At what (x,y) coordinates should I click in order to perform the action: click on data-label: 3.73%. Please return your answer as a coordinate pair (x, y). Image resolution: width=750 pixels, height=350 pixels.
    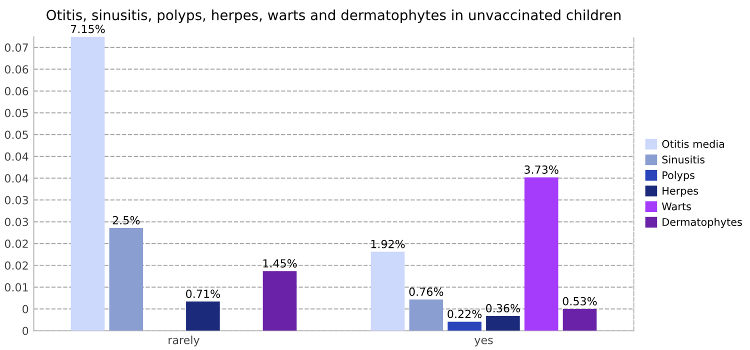
    Looking at the image, I should click on (541, 169).